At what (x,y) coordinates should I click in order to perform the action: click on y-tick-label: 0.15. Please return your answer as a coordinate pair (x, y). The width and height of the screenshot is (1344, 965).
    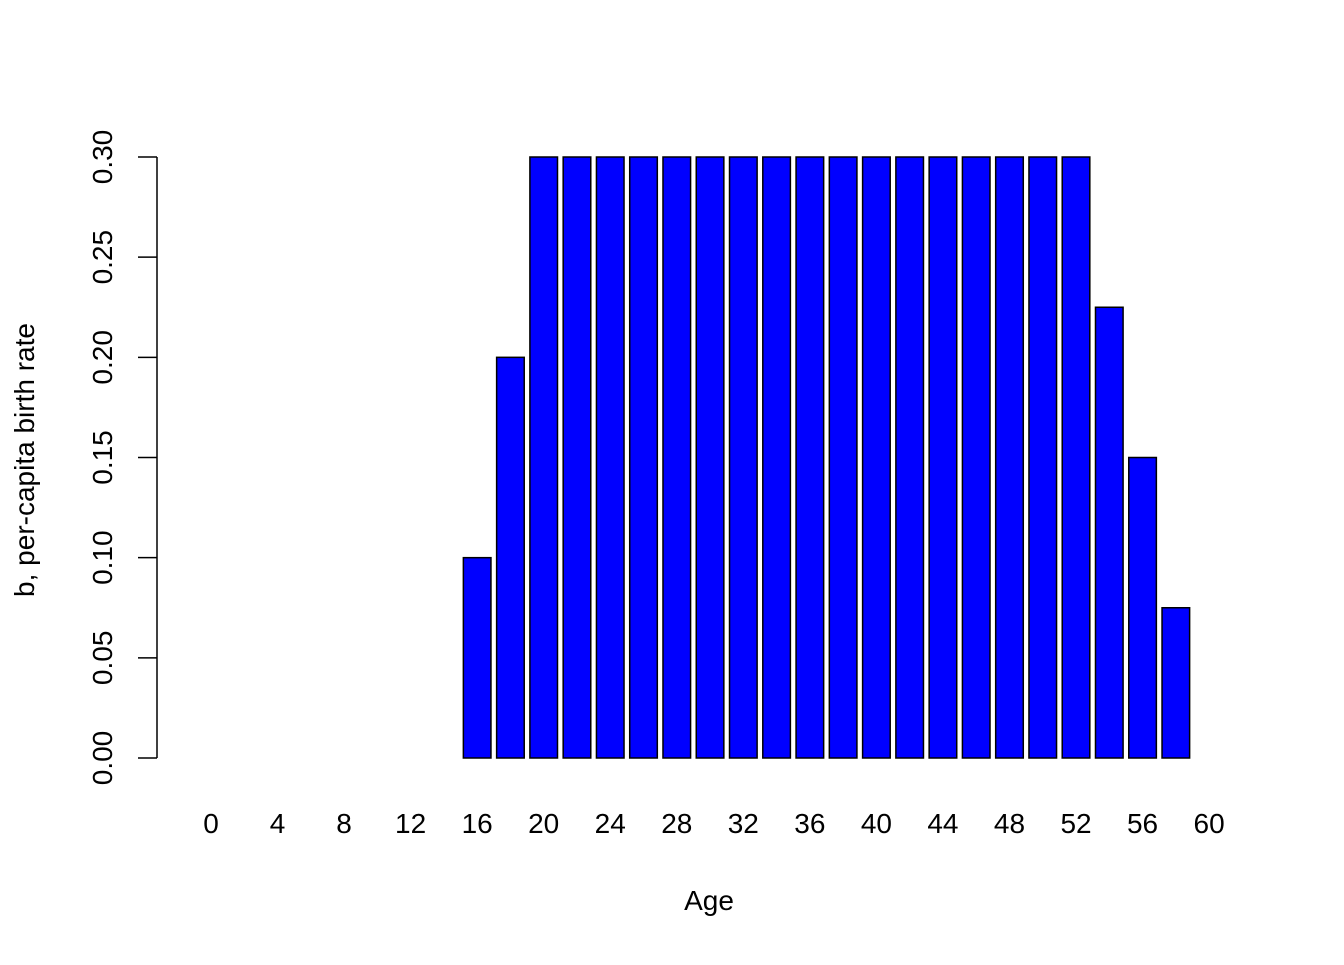
    Looking at the image, I should click on (102, 457).